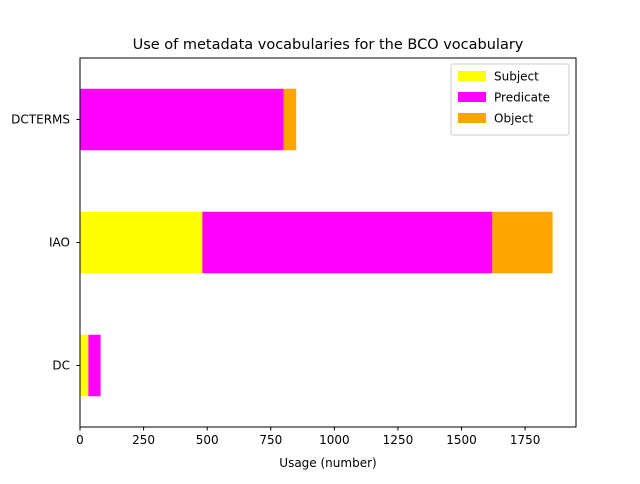 The height and width of the screenshot is (484, 640). What do you see at coordinates (59, 243) in the screenshot?
I see `y-tick-label: IAO` at bounding box center [59, 243].